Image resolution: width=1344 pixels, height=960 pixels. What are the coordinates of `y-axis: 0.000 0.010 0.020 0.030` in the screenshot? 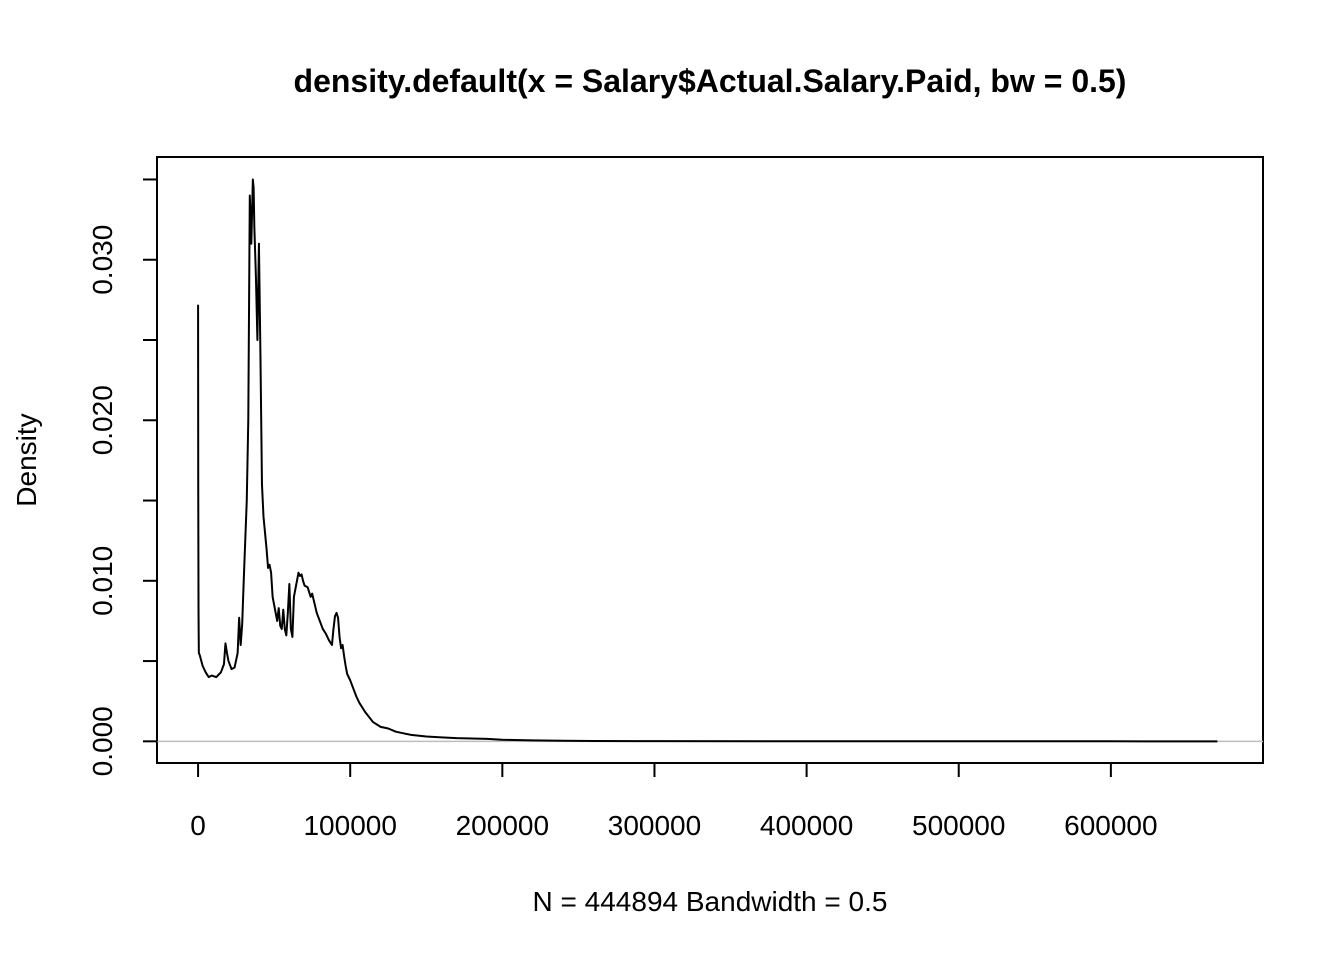 It's located at (122, 477).